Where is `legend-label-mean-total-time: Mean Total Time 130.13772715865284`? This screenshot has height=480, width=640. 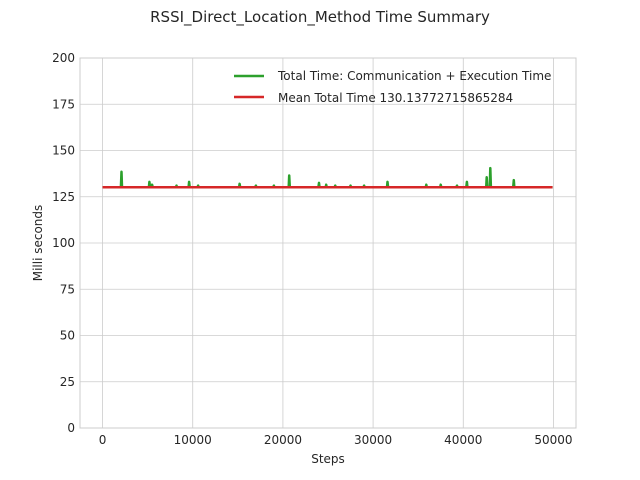
legend-label-mean-total-time: Mean Total Time 130.13772715865284 is located at coordinates (395, 98).